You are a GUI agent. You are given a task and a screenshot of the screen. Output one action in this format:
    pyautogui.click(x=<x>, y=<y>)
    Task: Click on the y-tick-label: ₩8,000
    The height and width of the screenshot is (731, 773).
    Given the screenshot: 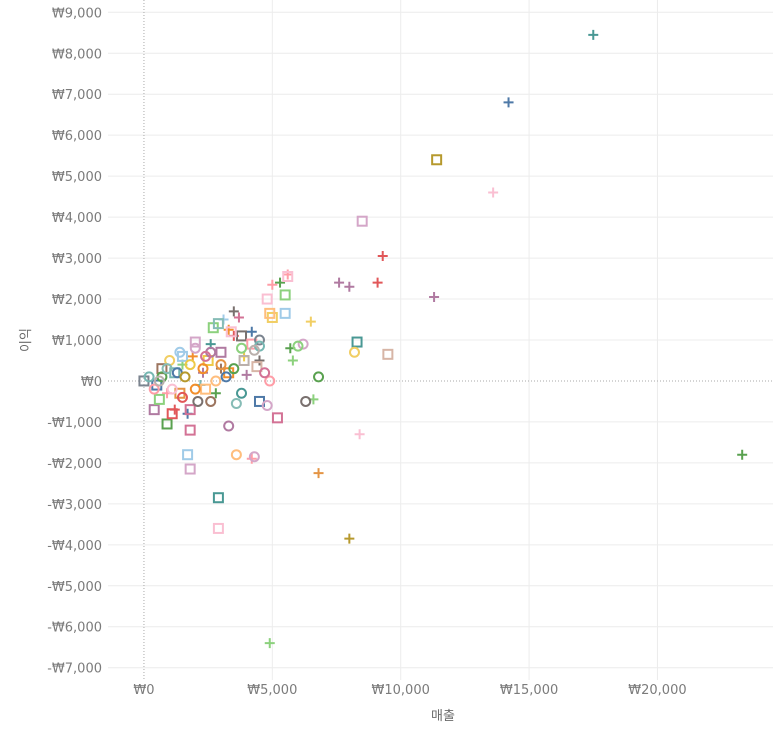 What is the action you would take?
    pyautogui.click(x=77, y=54)
    